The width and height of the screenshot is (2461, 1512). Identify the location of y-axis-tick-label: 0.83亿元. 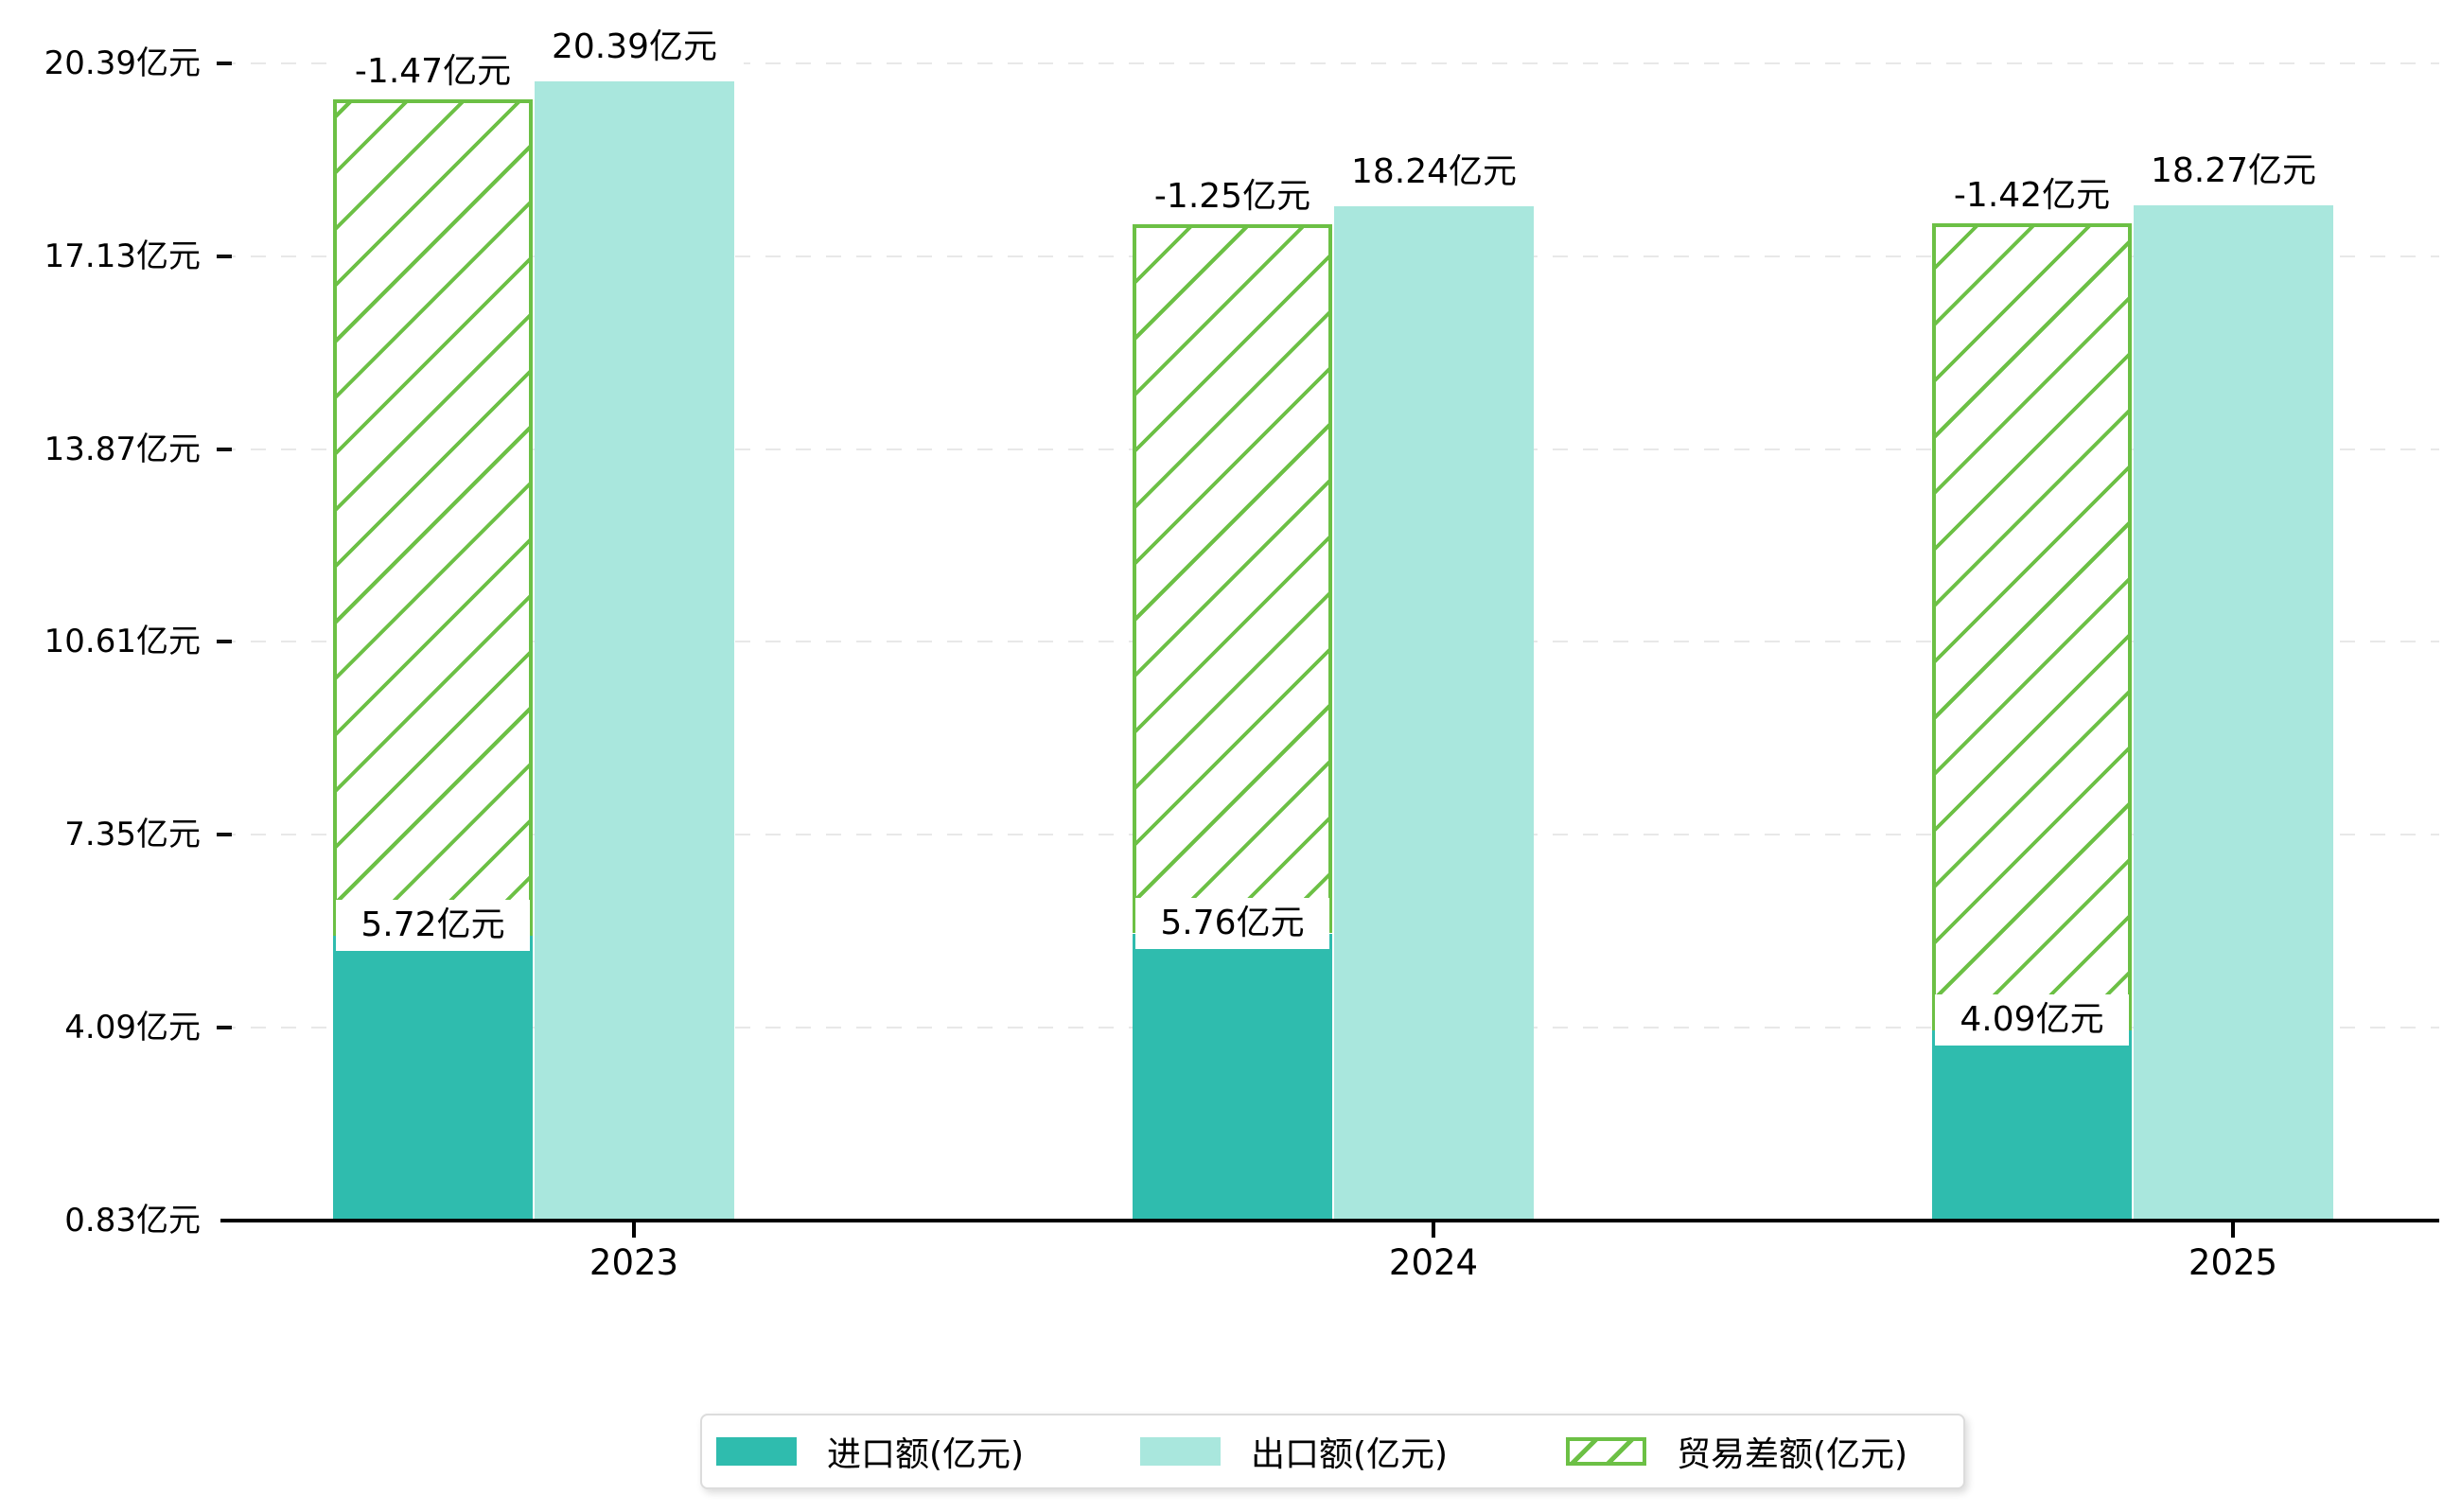
(132, 1220).